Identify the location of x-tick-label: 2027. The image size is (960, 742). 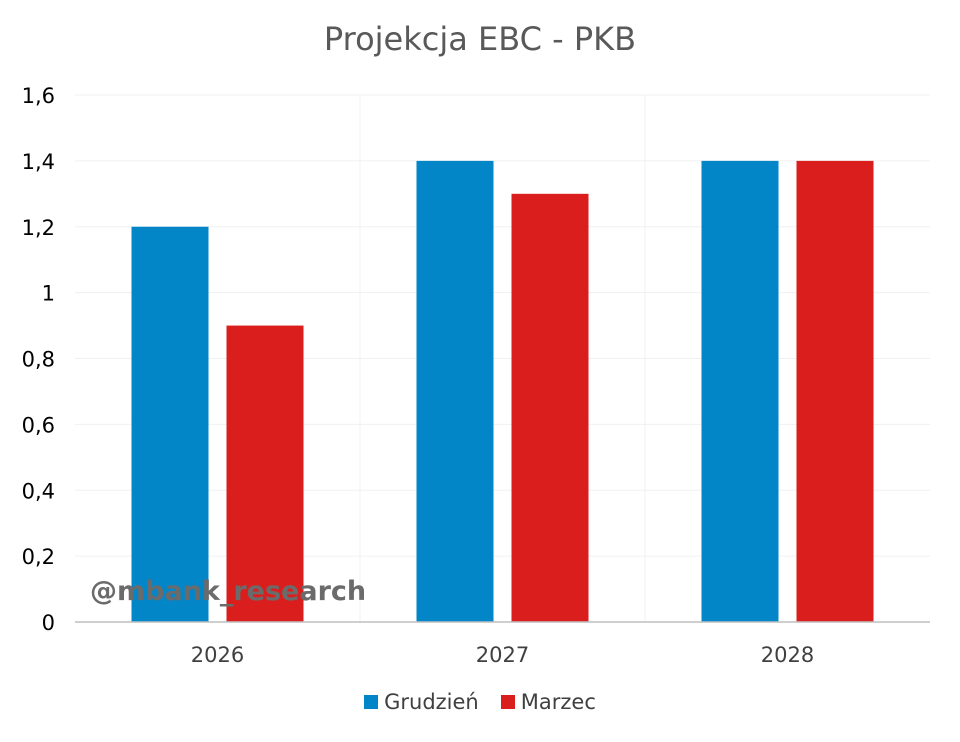
(502, 655).